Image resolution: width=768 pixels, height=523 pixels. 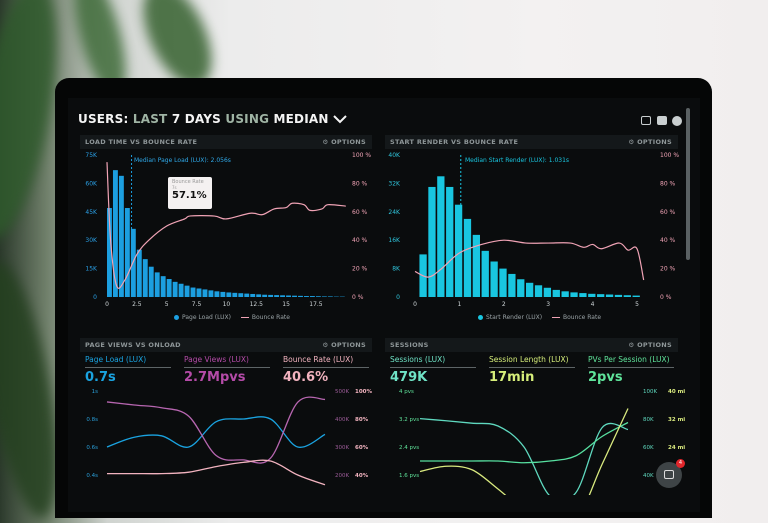 What do you see at coordinates (648, 448) in the screenshot?
I see `y2-tick-label: 60K` at bounding box center [648, 448].